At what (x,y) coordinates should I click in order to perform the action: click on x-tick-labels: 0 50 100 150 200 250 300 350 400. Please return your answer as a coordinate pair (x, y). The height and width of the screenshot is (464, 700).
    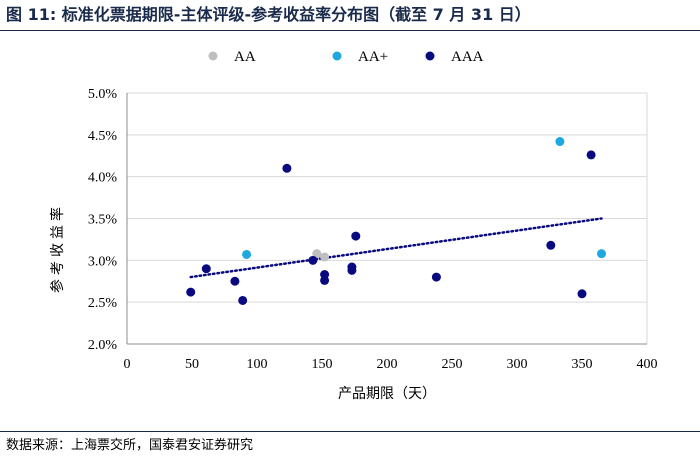
    Looking at the image, I should click on (391, 364).